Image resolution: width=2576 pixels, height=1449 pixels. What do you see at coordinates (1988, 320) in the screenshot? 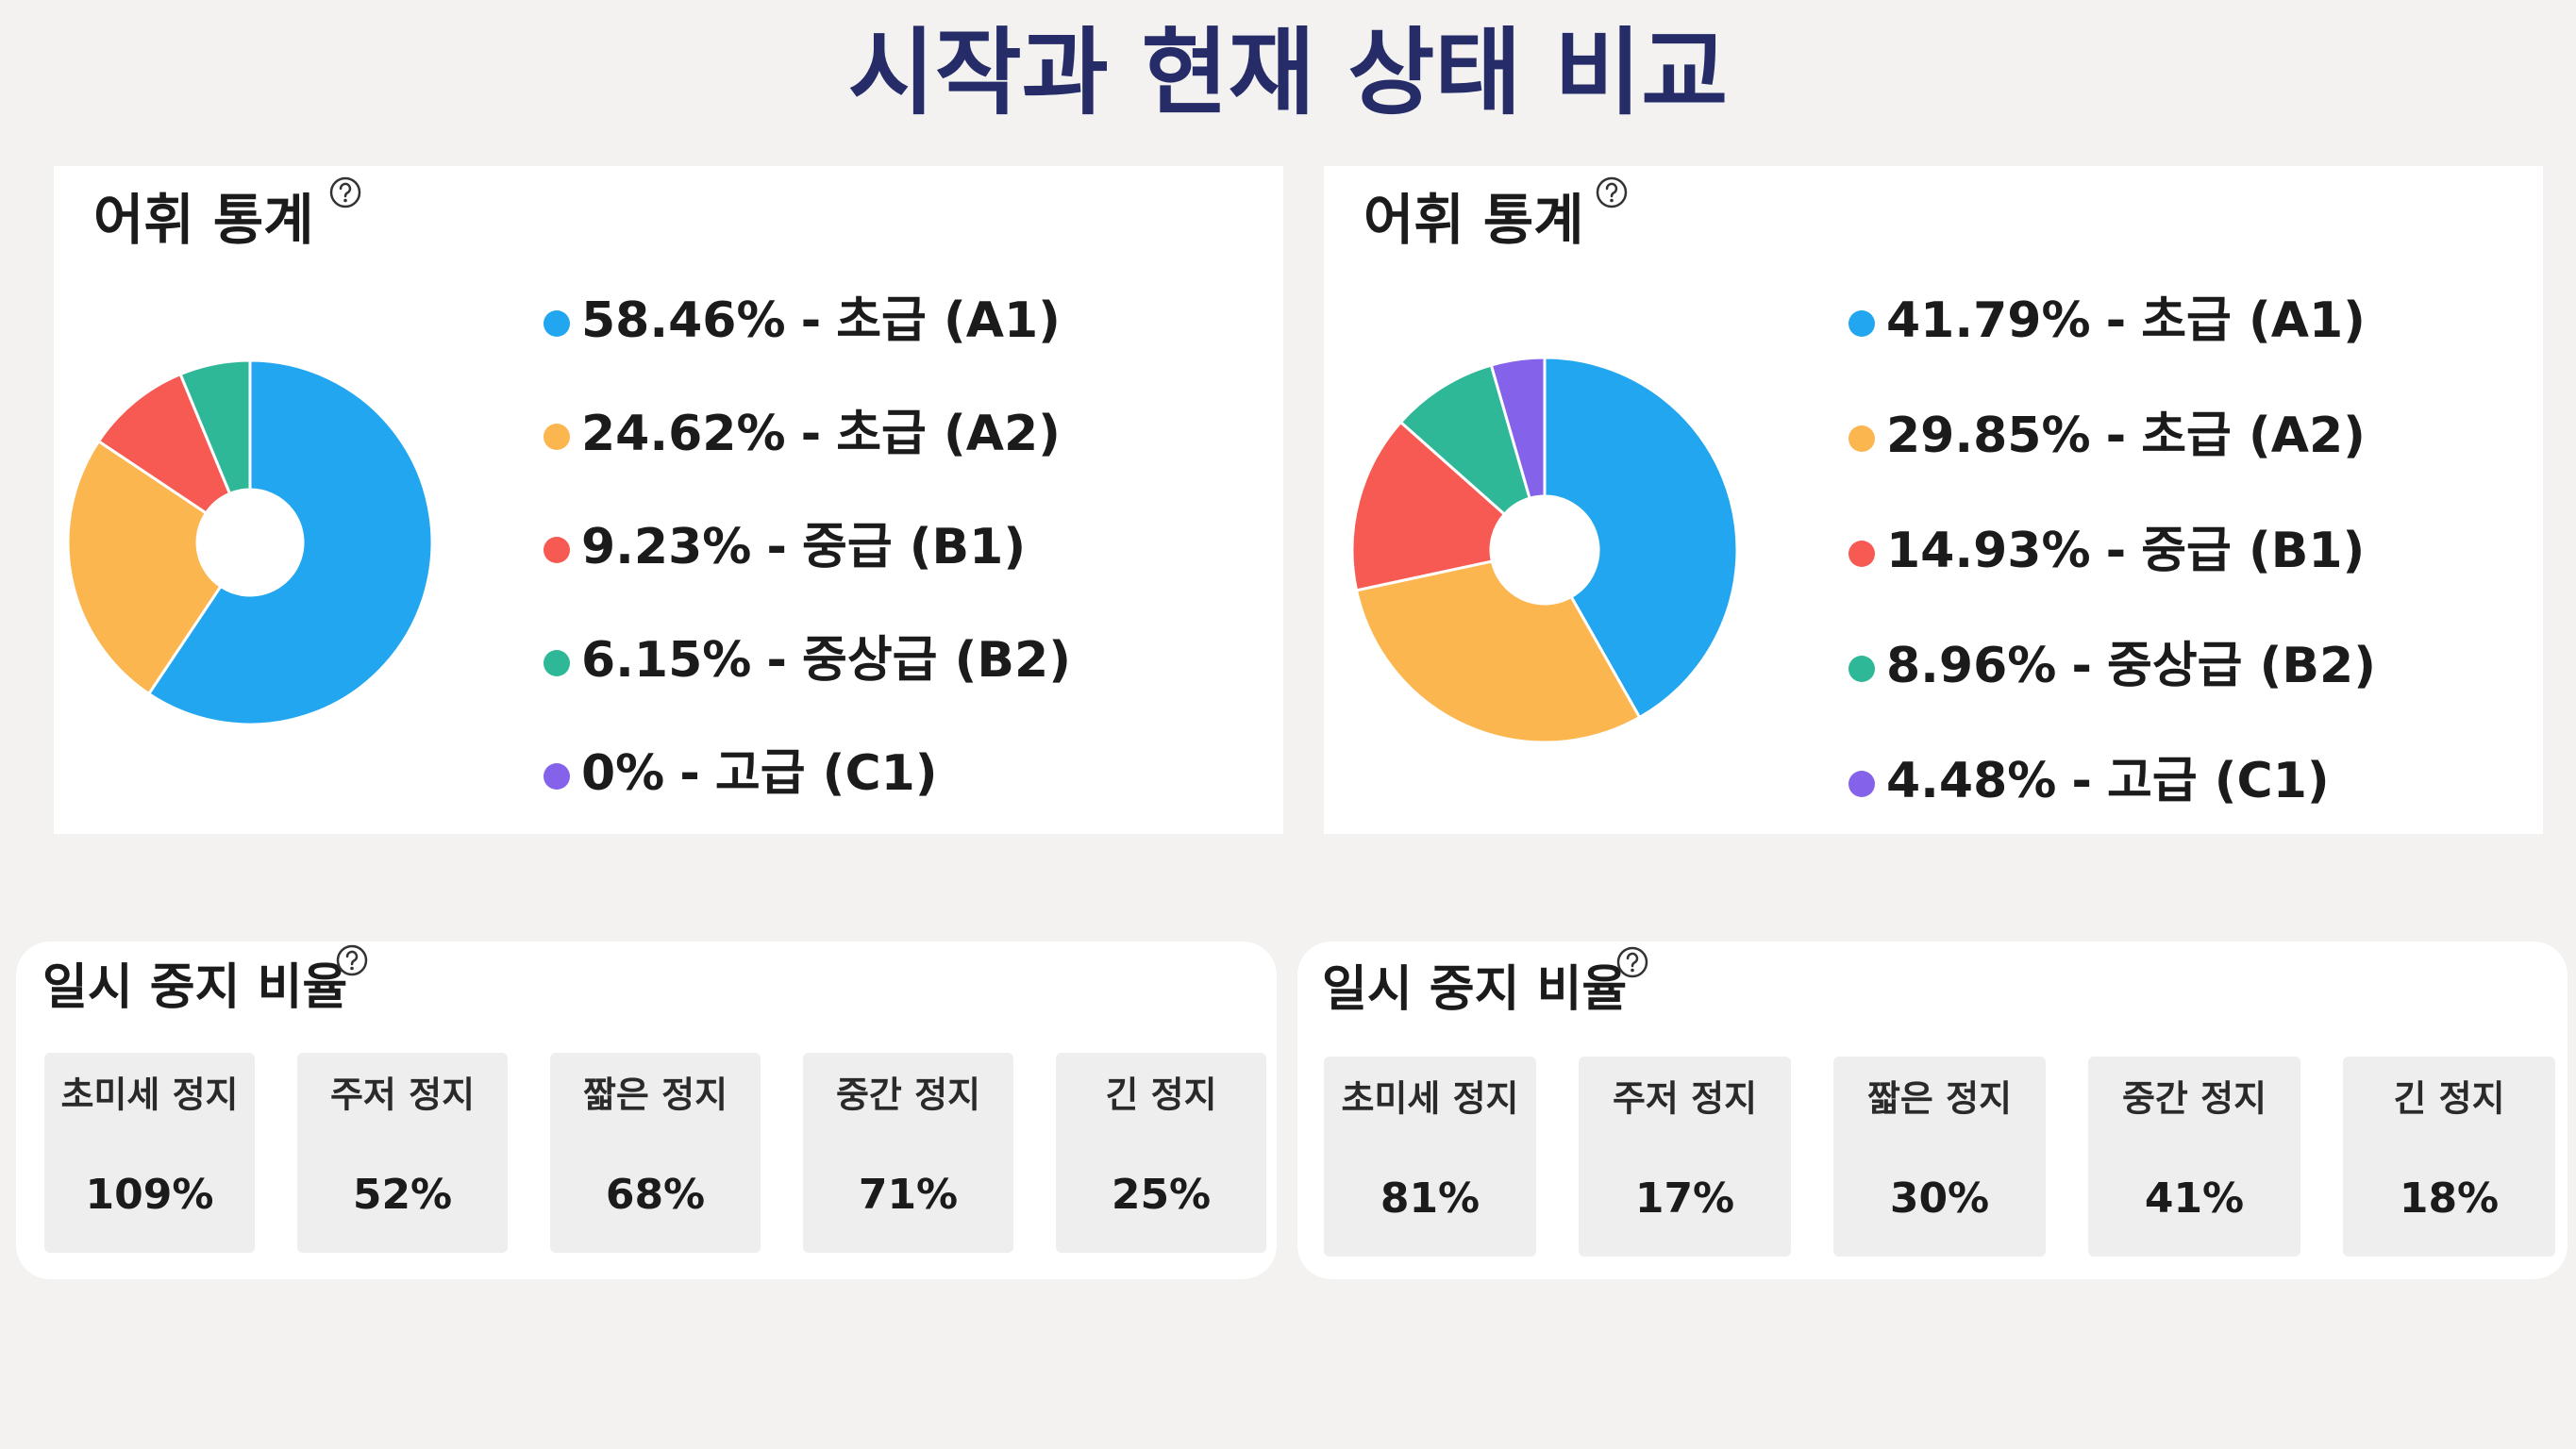
I see `legend-value: 41.79%` at bounding box center [1988, 320].